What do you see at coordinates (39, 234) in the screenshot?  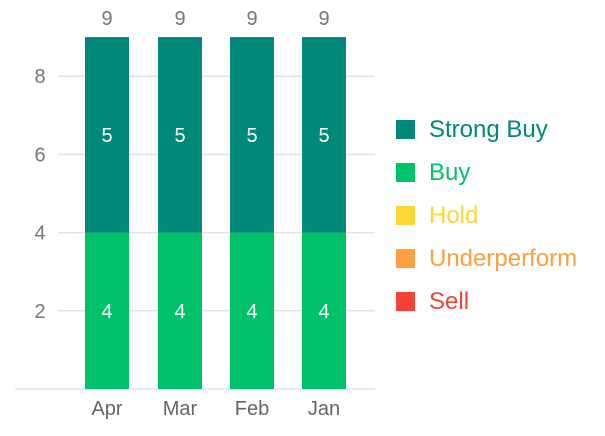 I see `y-tick-label: 4` at bounding box center [39, 234].